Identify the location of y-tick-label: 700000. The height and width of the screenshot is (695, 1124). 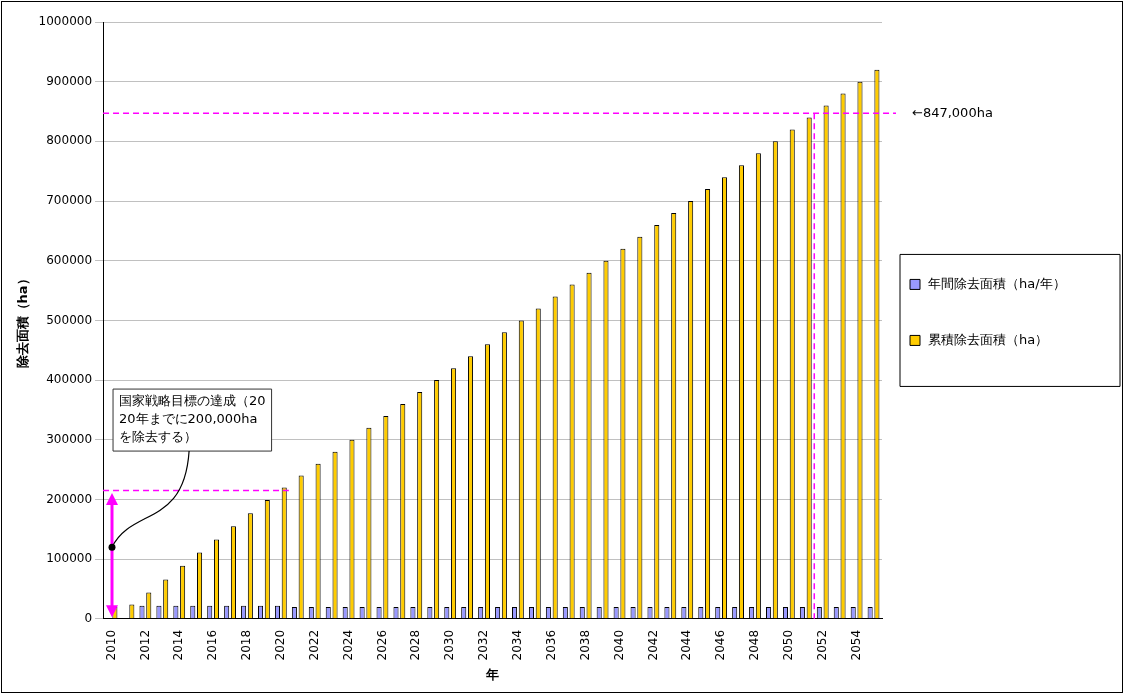
(69, 200).